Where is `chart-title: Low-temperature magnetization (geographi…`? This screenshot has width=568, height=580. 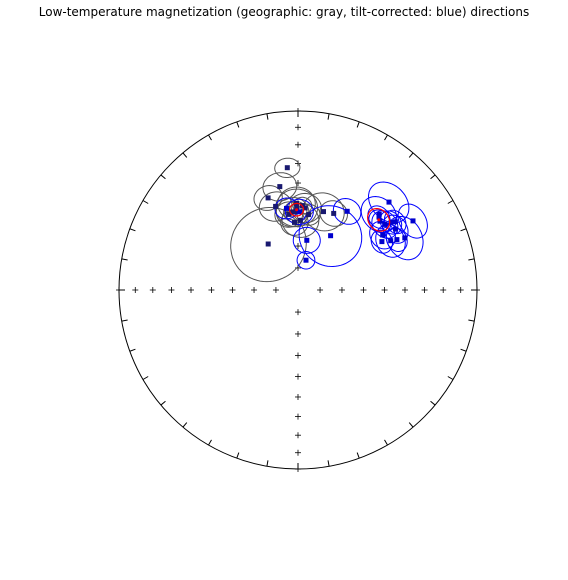
chart-title: Low-temperature magnetization (geographi… is located at coordinates (284, 12).